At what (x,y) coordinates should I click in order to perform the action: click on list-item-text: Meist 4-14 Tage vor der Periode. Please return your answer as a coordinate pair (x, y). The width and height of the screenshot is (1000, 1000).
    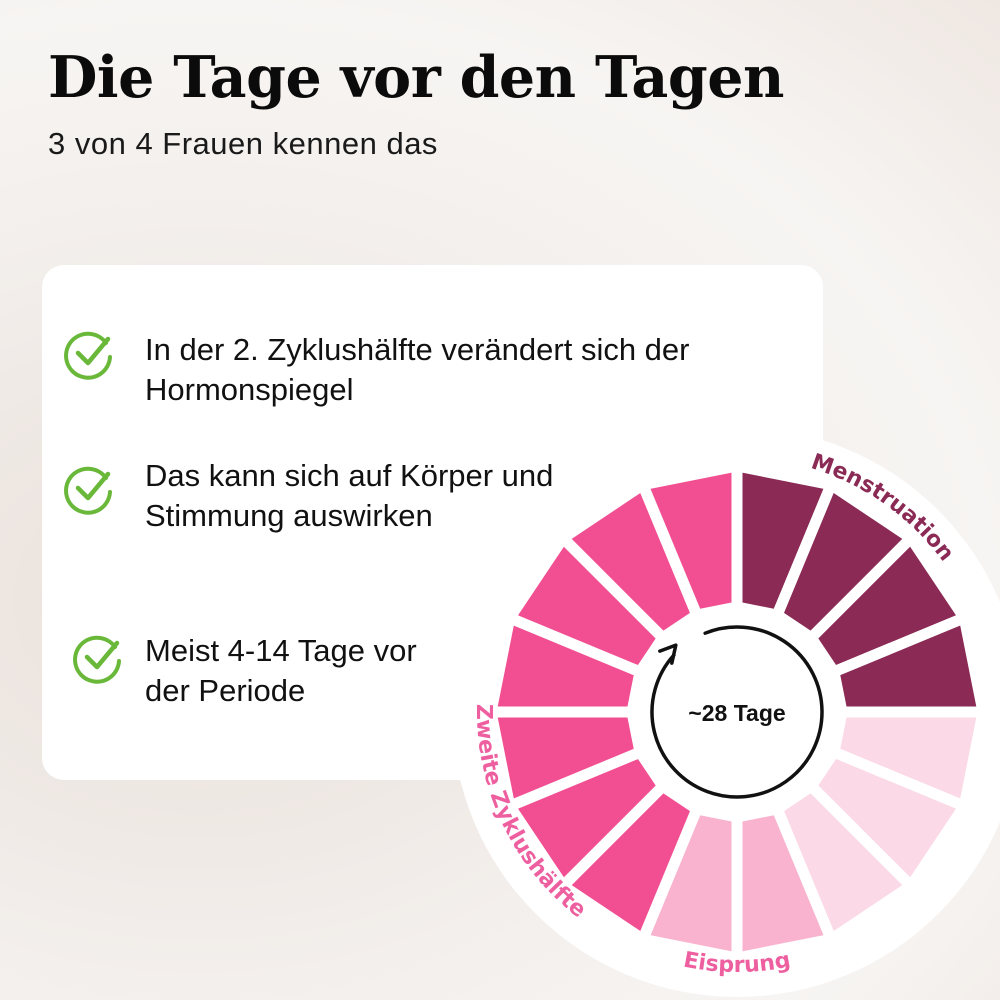
    Looking at the image, I should click on (281, 670).